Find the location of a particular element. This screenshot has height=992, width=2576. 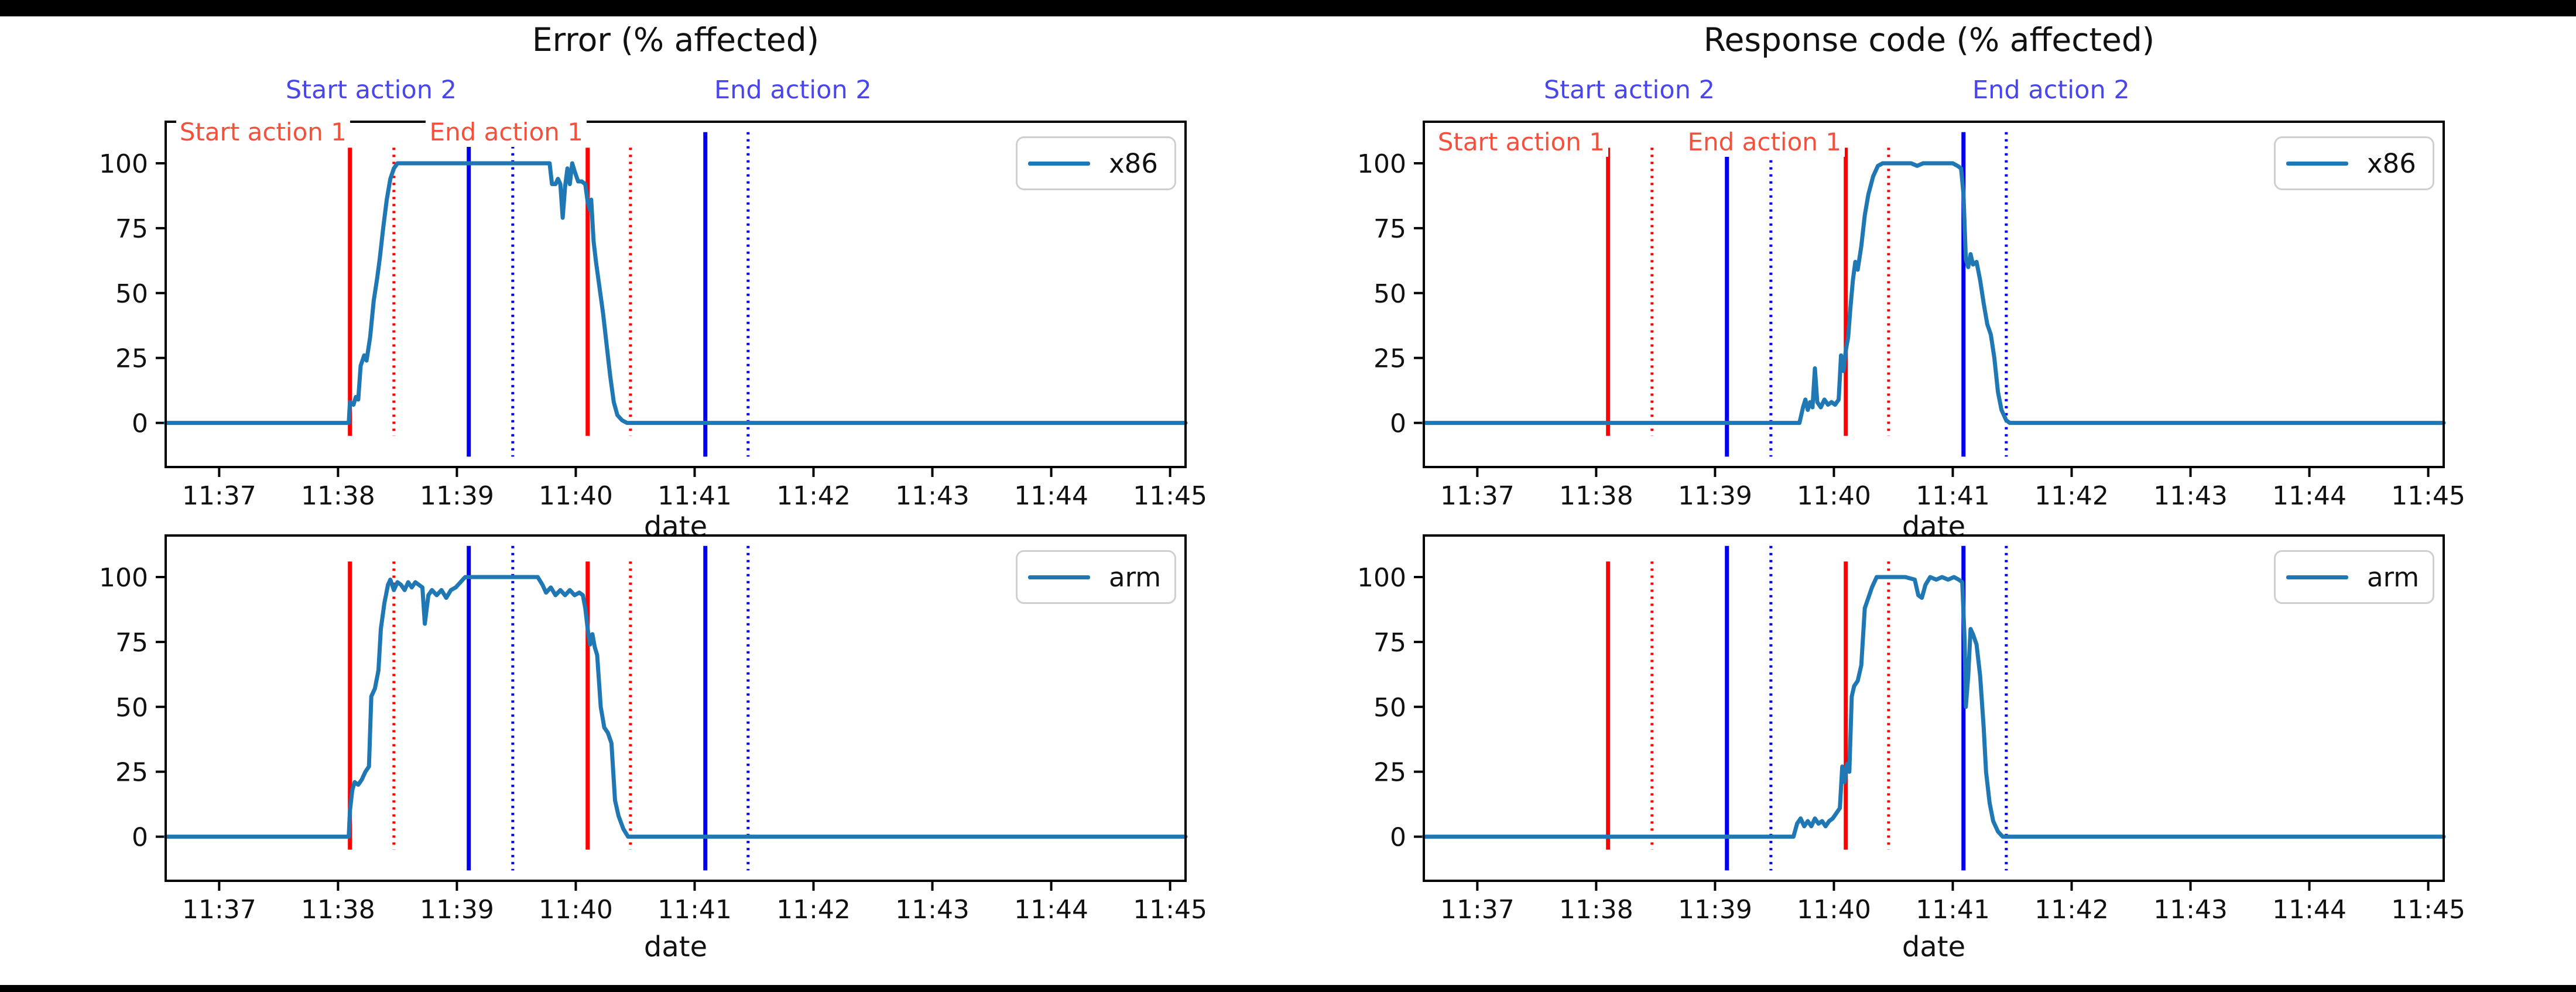

top-frame-bar is located at coordinates (1288, 8).